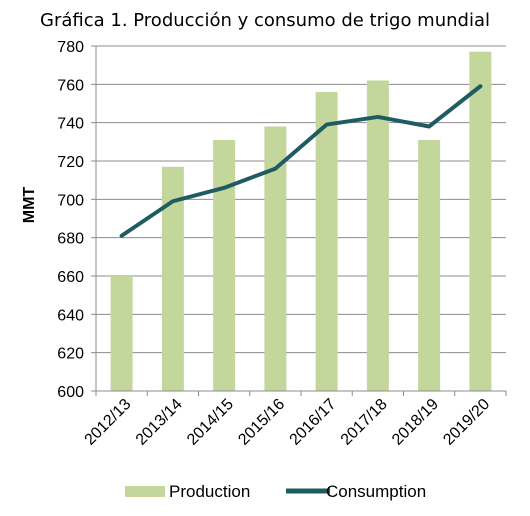  I want to click on y-axis-ticks: 600 620 640 660 680 700 720 740 760 780, so click(76, 220).